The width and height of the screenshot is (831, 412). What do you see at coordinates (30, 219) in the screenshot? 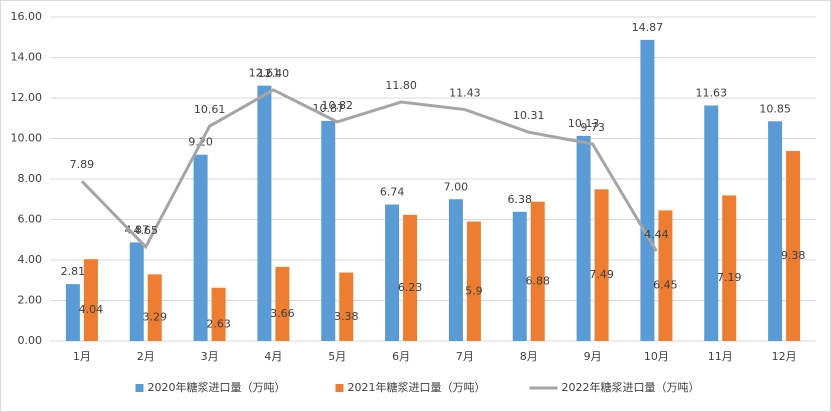
I see `y-tick-label: 6.00` at bounding box center [30, 219].